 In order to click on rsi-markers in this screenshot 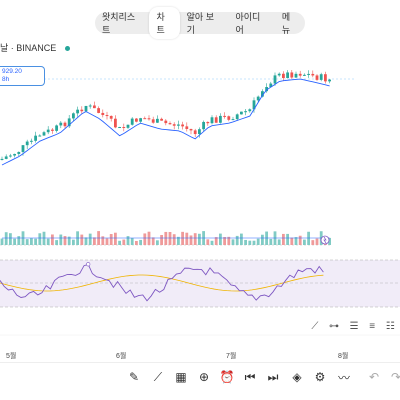, I will do `click(88, 264)`.